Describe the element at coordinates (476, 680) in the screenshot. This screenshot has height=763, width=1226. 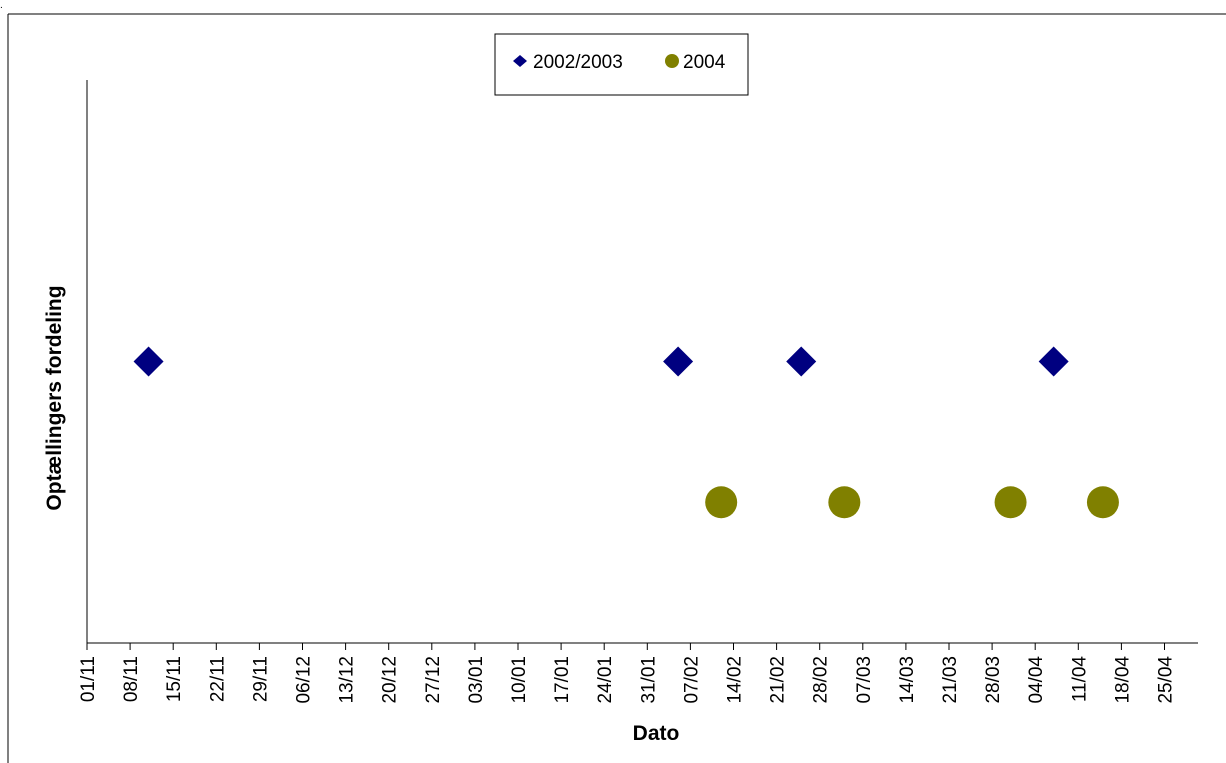
I see `x-tick-label: 03/01` at that location.